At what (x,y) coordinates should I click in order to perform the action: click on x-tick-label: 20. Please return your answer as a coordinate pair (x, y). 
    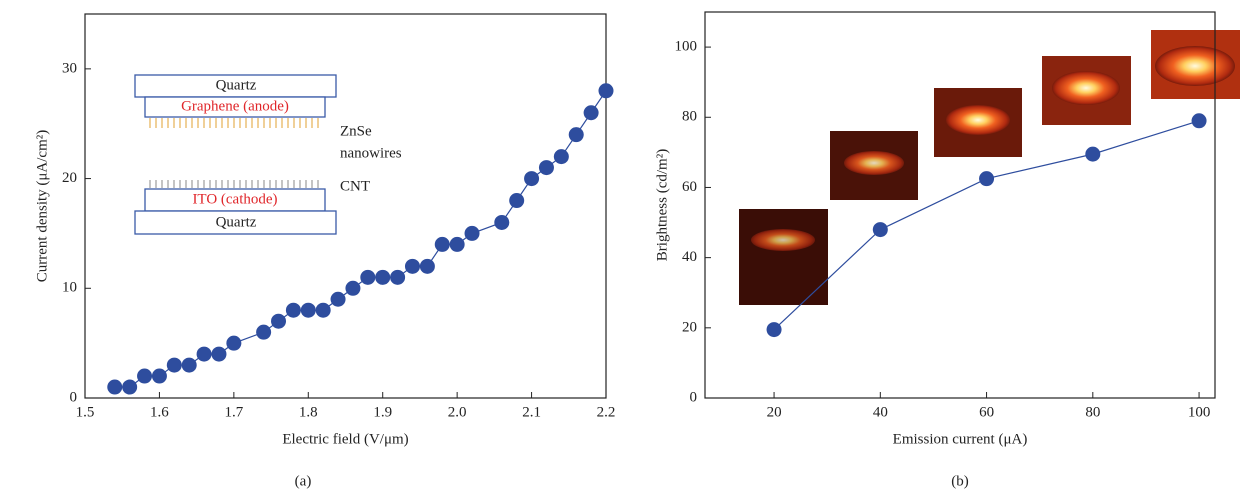
    Looking at the image, I should click on (774, 412).